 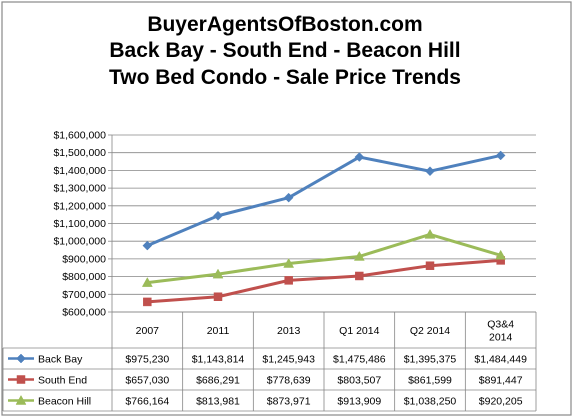 What do you see at coordinates (501, 381) in the screenshot?
I see `data-label: $891,447` at bounding box center [501, 381].